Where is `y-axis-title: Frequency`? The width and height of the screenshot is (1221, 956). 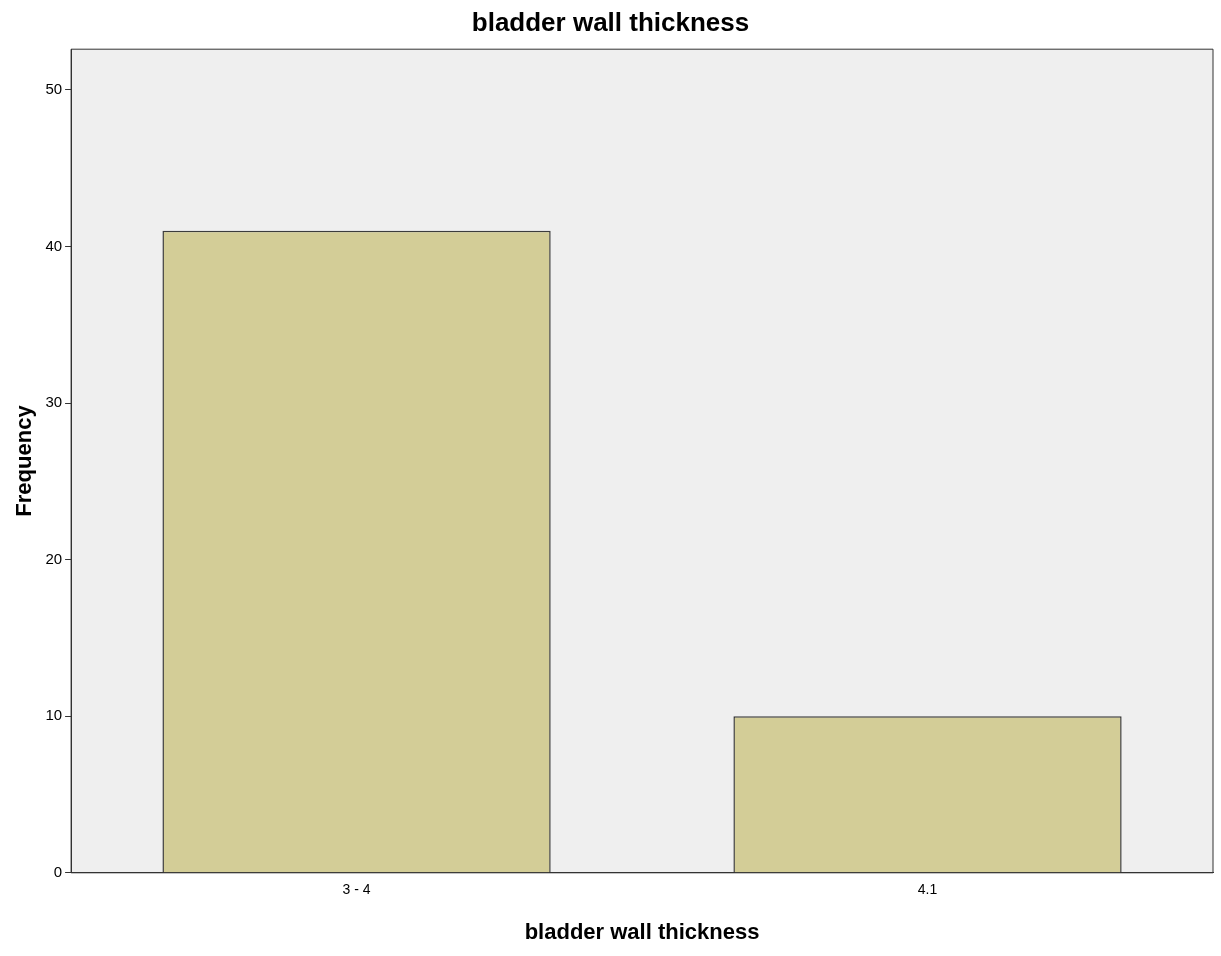
y-axis-title: Frequency is located at coordinates (24, 460).